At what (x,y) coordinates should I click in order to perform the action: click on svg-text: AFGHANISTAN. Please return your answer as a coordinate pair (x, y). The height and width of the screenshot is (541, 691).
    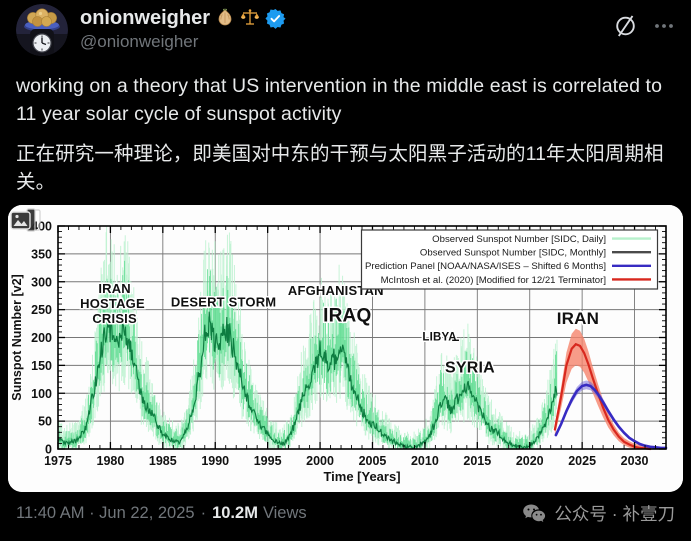
    Looking at the image, I should click on (336, 290).